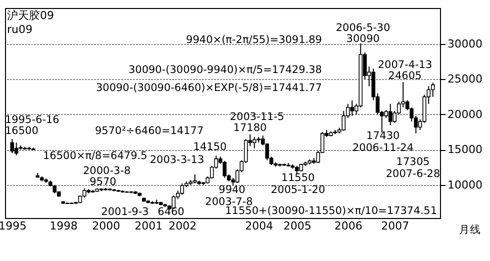 The height and width of the screenshot is (261, 490). I want to click on y-tick-label: 15000, so click(465, 149).